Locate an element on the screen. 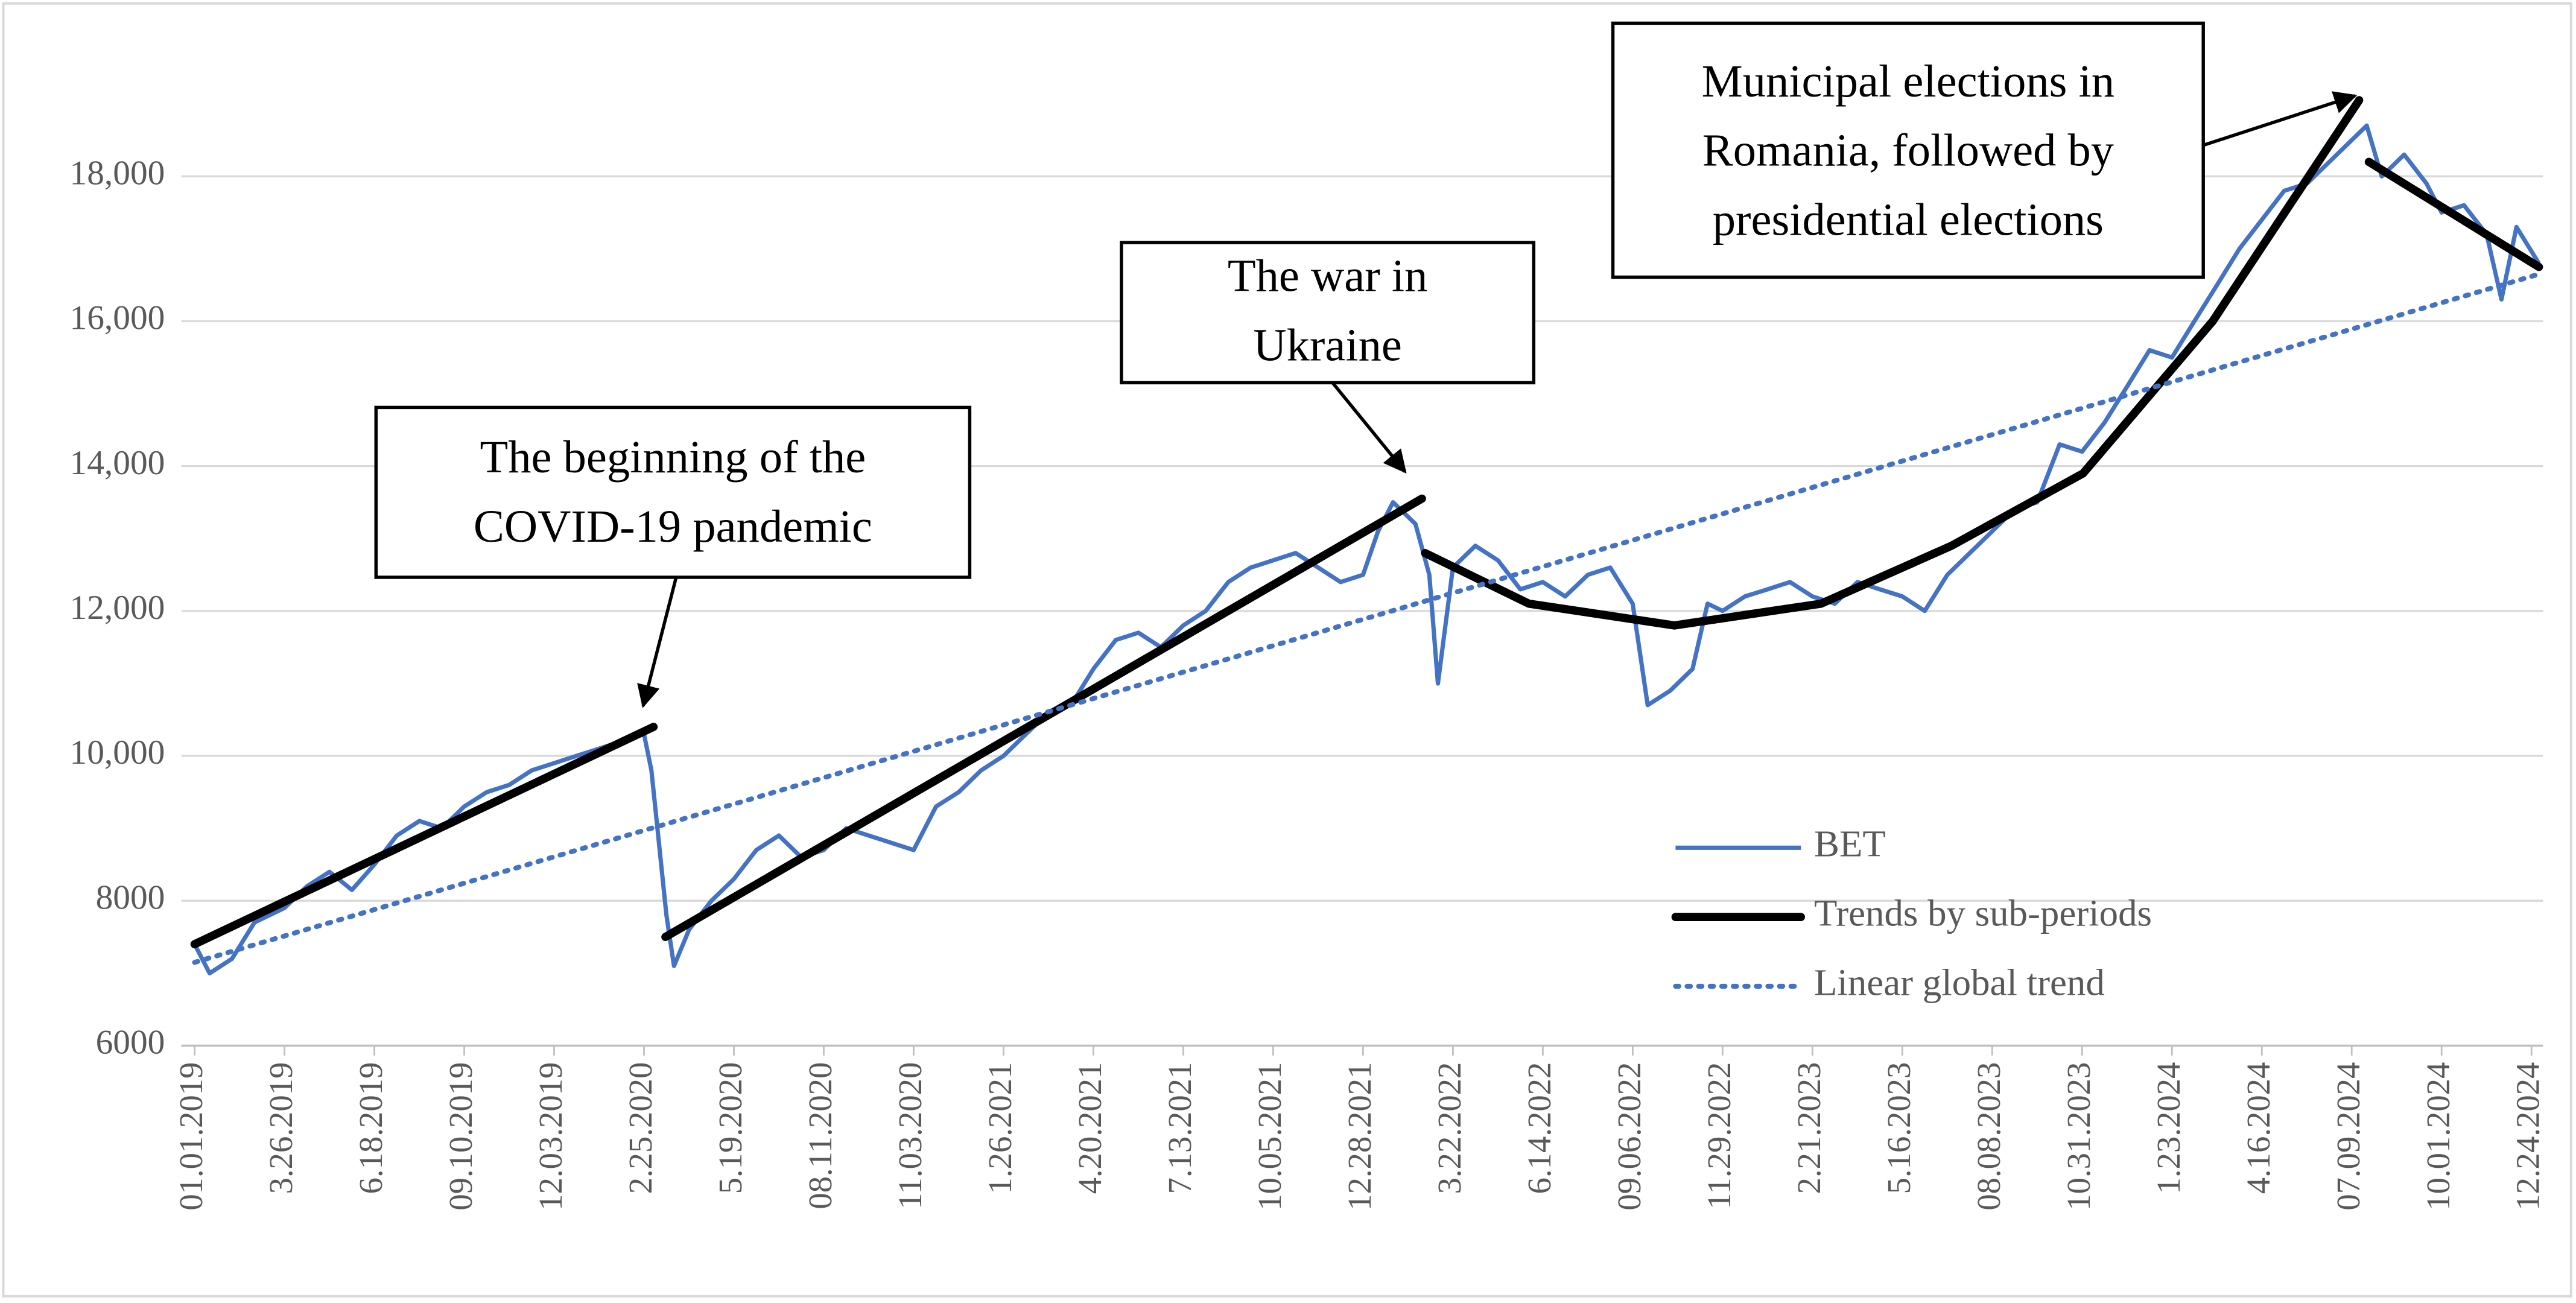 Image resolution: width=2576 pixels, height=1303 pixels. x-tick-label: 08.08.2023 is located at coordinates (1988, 1136).